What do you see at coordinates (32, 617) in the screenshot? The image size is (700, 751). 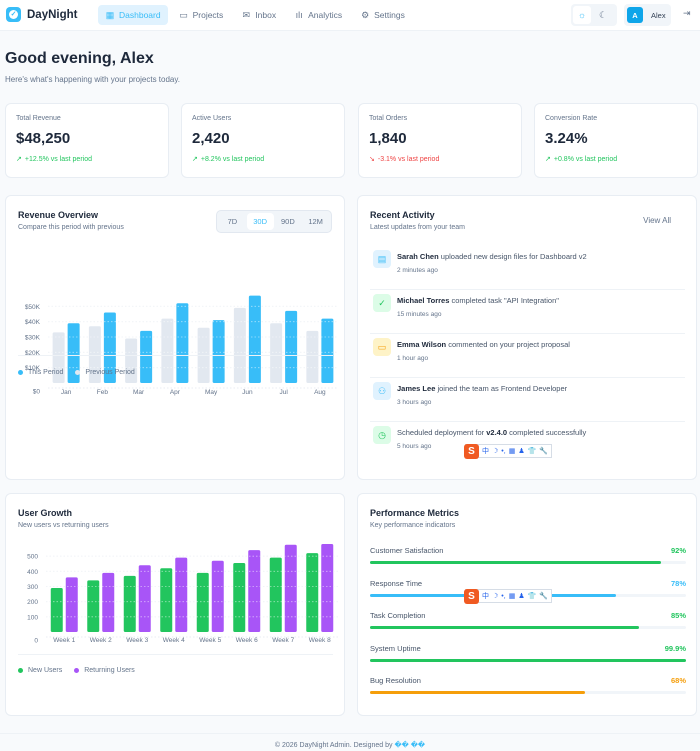 I see `y-tick-label: 100` at bounding box center [32, 617].